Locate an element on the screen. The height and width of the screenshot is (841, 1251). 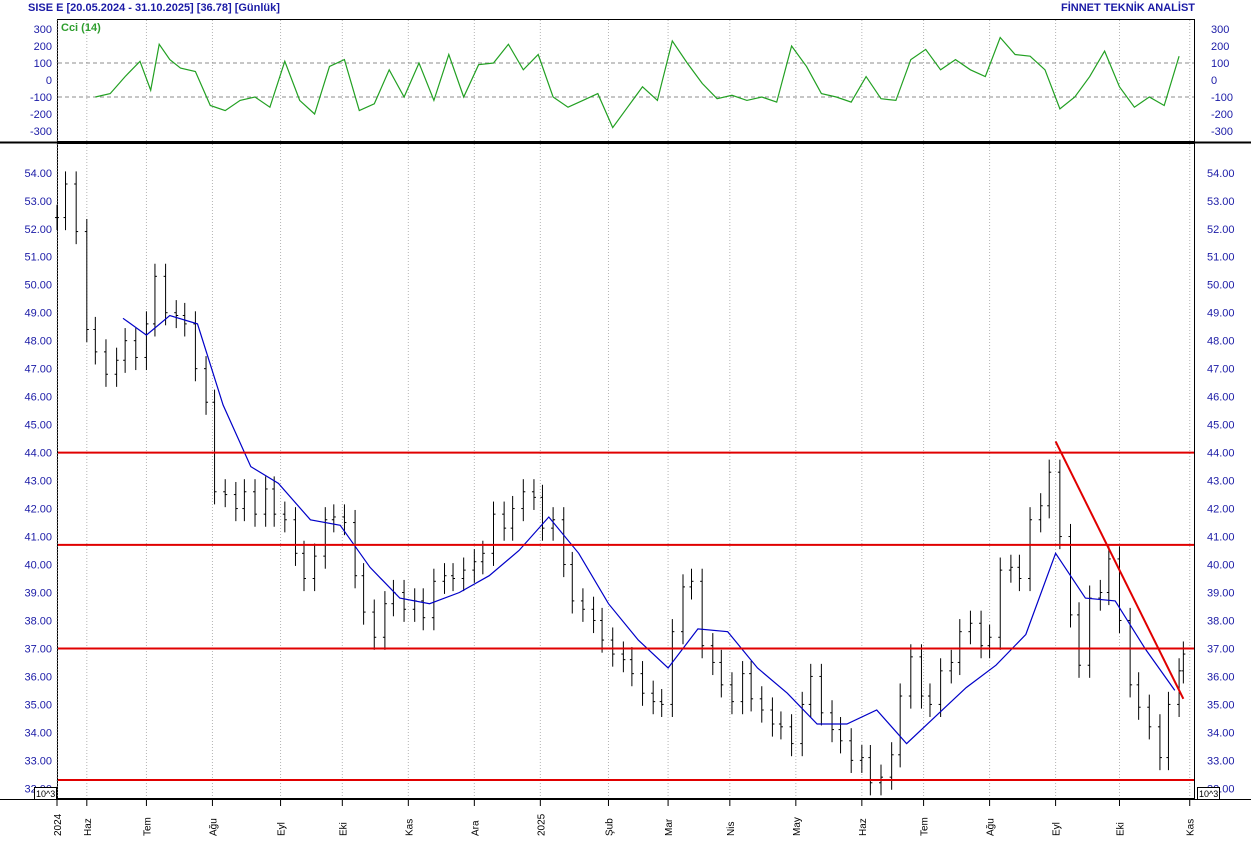
cci-panel-frame is located at coordinates (626, 80).